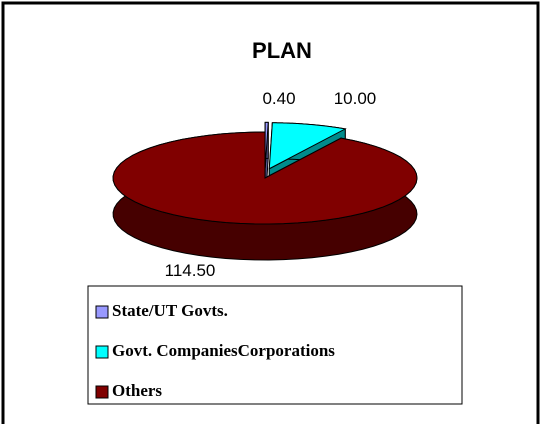  Describe the element at coordinates (355, 98) in the screenshot. I see `data-label: 10.00` at that location.